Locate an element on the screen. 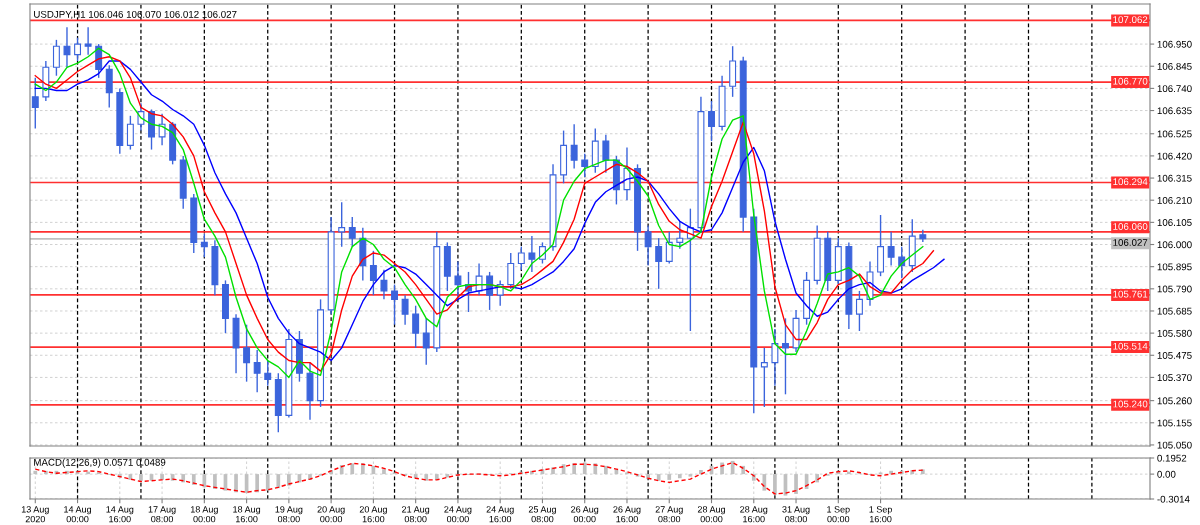 The image size is (1200, 525). x-tick-label: 20 Aug 16:00 is located at coordinates (373, 514).